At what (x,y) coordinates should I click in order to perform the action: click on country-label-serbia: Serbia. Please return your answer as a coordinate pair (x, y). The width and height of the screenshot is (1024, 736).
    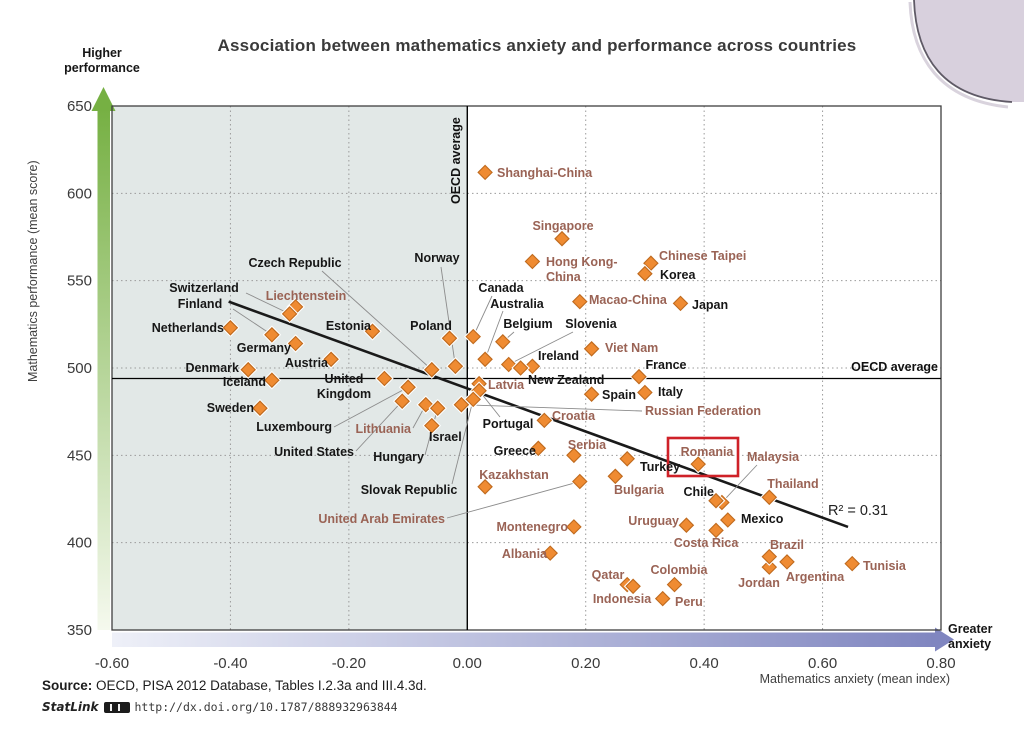
    Looking at the image, I should click on (587, 445).